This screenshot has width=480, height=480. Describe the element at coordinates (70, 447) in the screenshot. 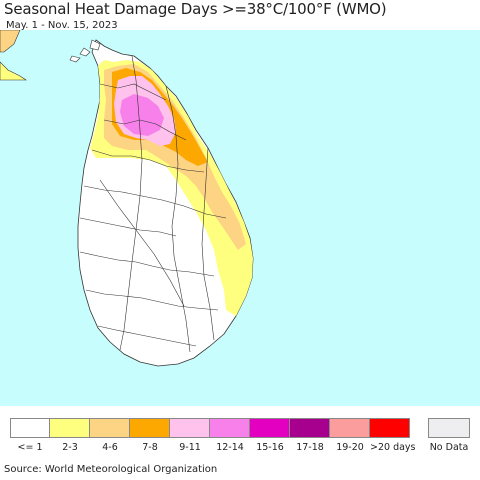

I see `legend-label: 2-3` at that location.